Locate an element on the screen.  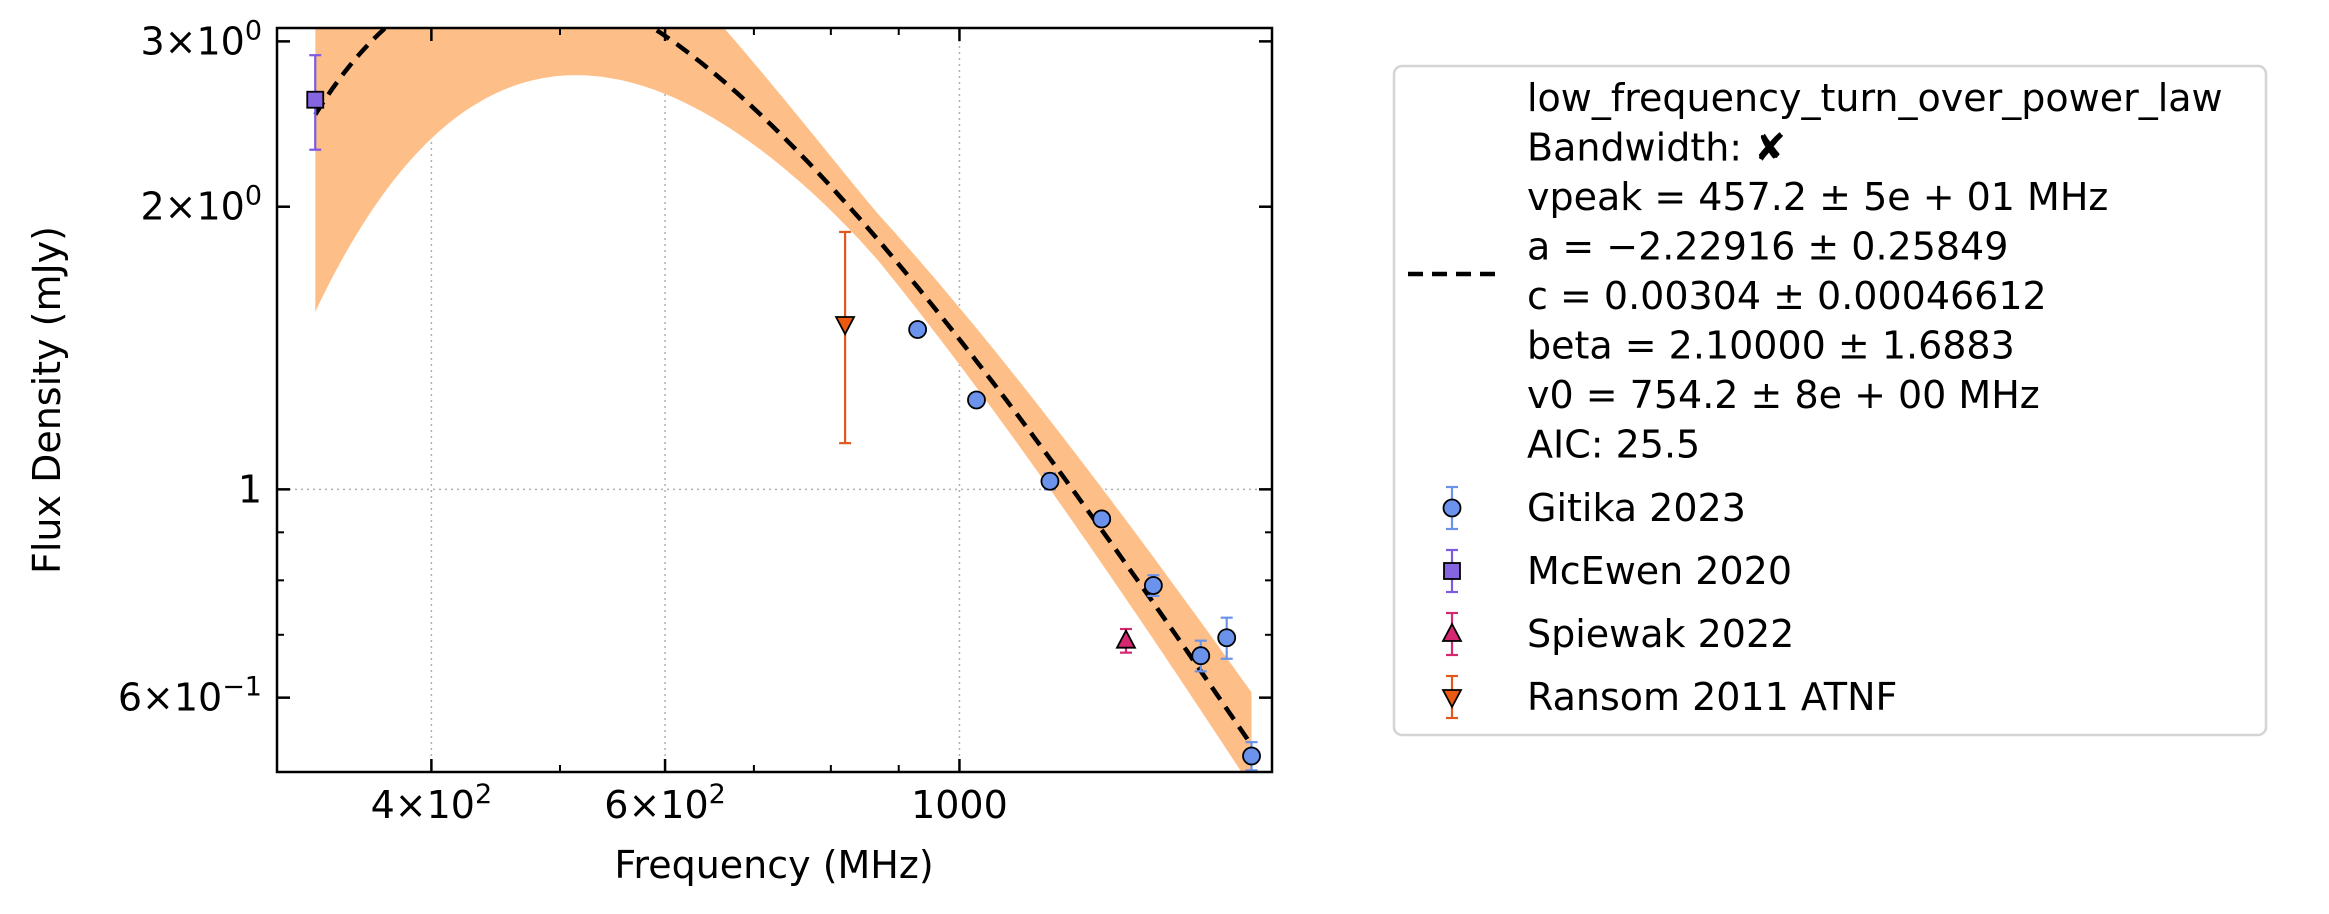
legend-fit-line: AIC: 25.5 is located at coordinates (1613, 445).